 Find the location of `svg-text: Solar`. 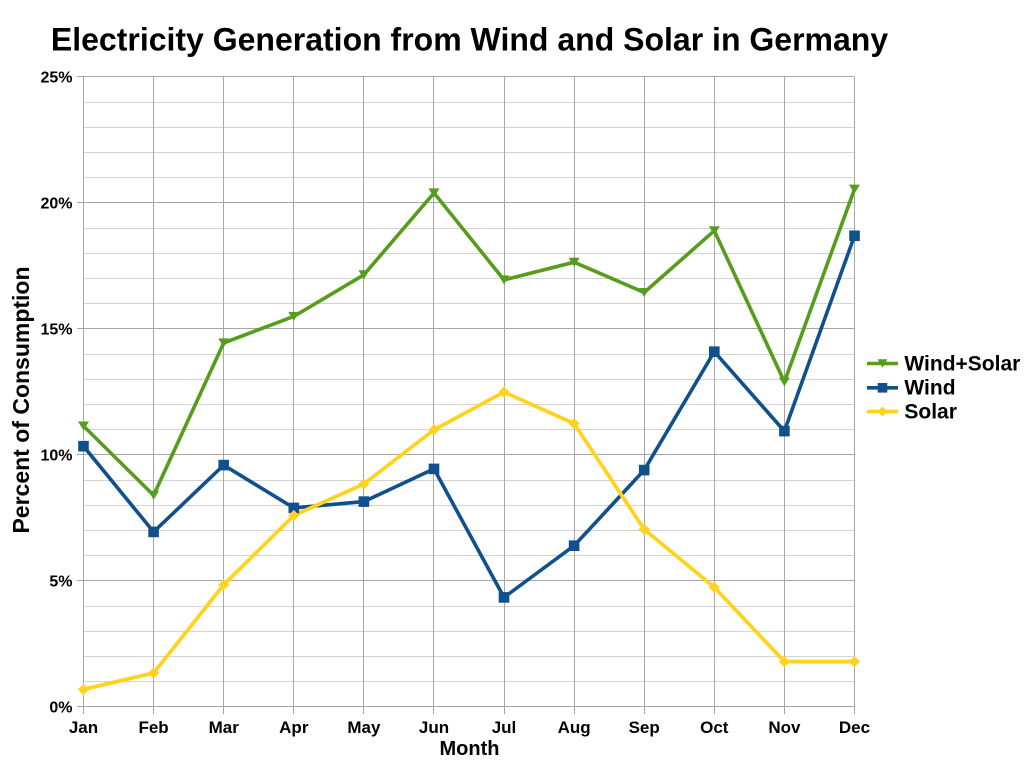

svg-text: Solar is located at coordinates (930, 411).